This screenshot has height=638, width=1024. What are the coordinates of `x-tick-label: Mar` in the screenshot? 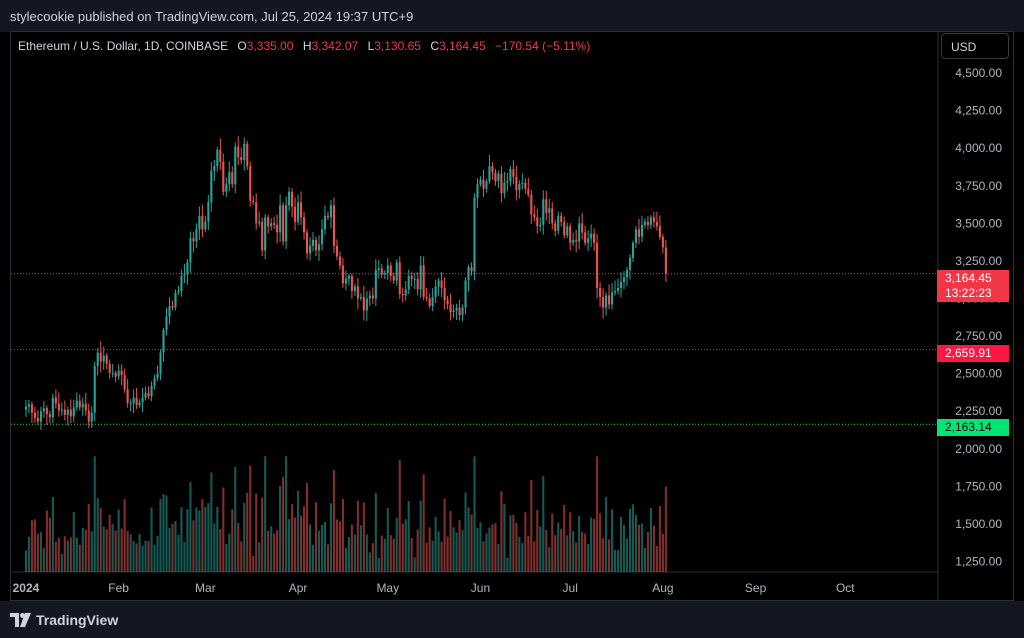 It's located at (205, 588).